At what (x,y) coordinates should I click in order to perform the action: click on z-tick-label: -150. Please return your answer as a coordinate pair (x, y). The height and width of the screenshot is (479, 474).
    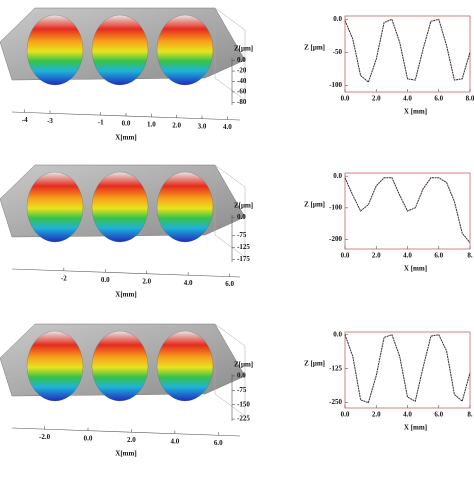
    Looking at the image, I should click on (243, 404).